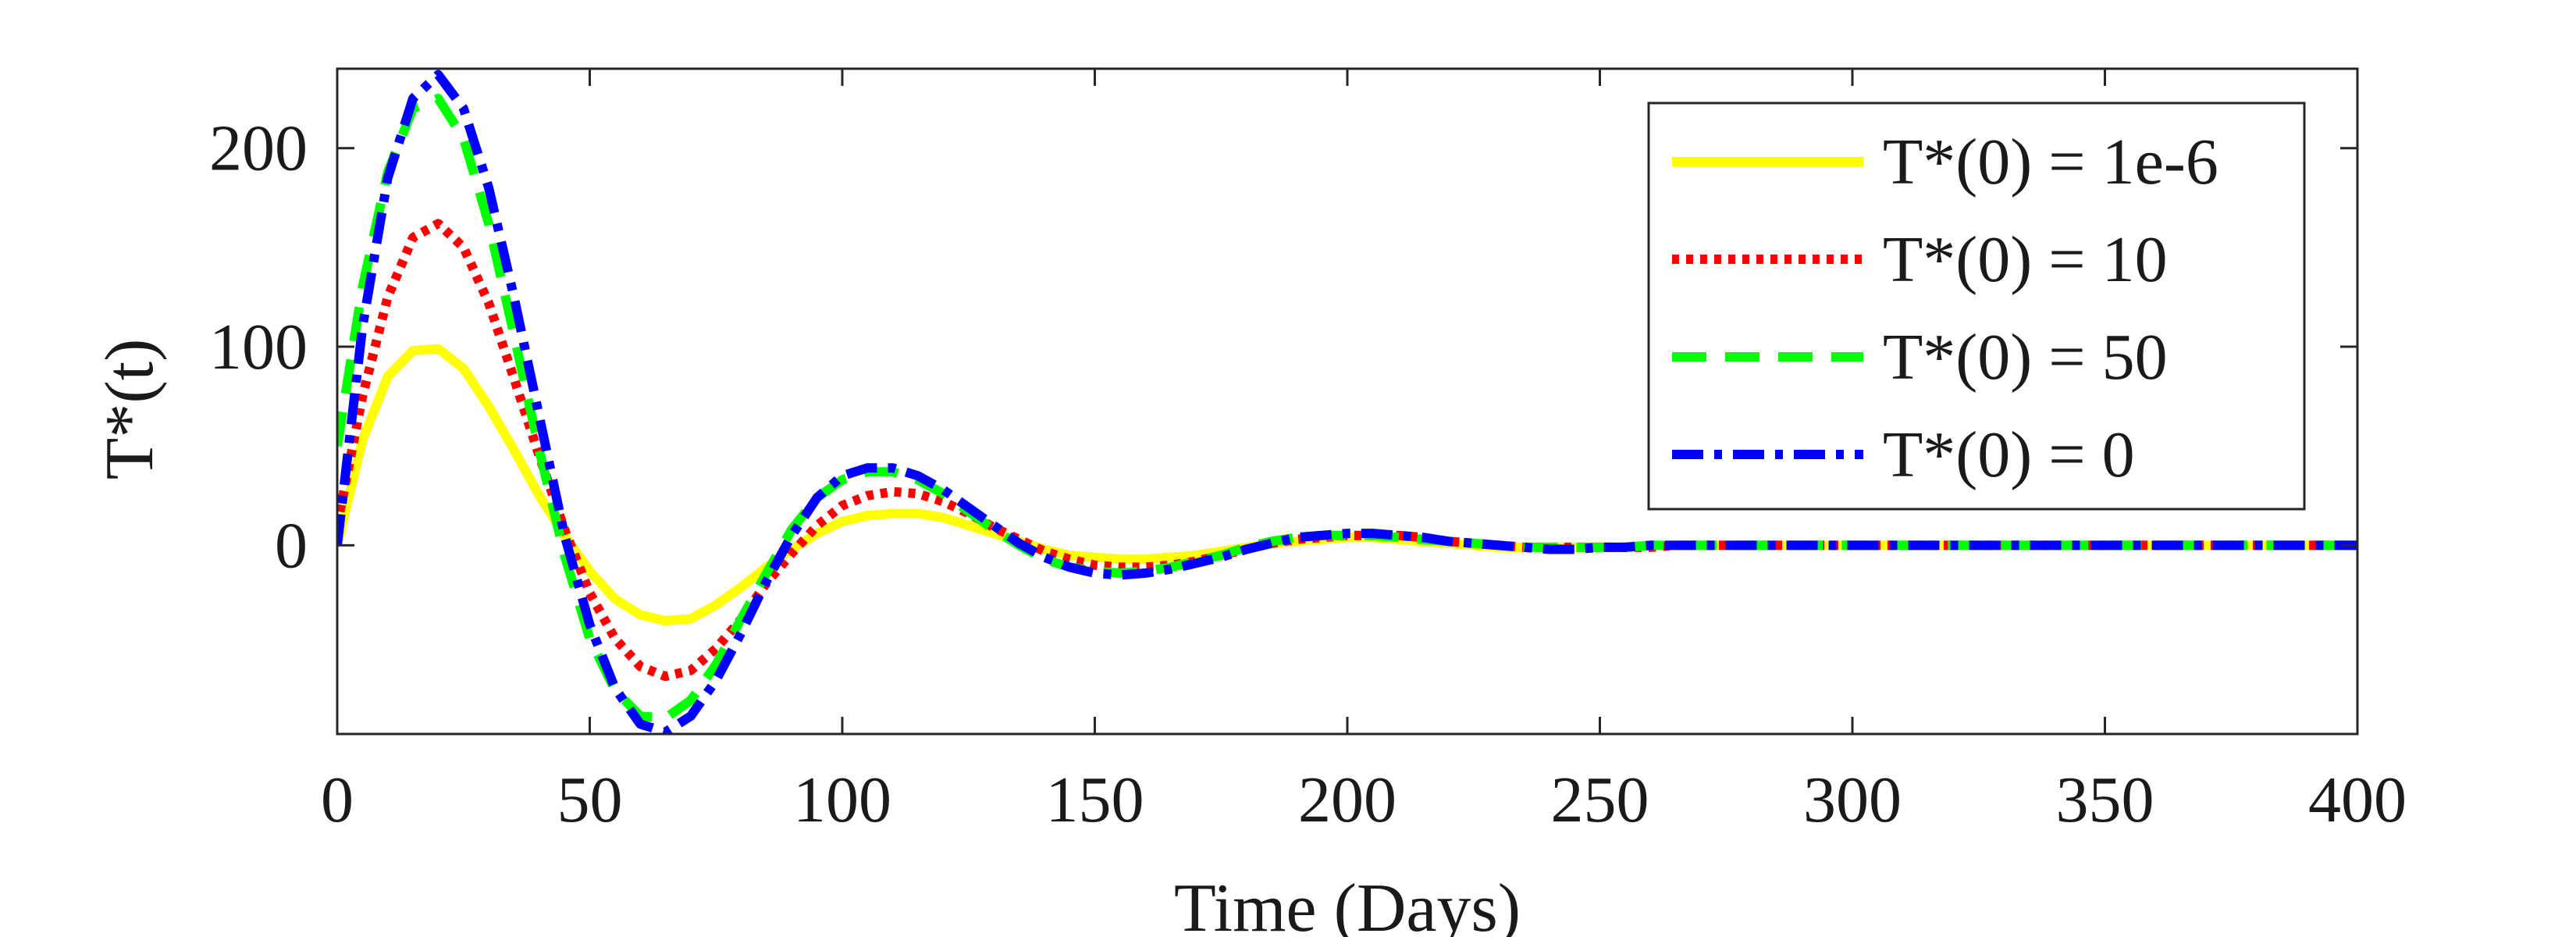 This screenshot has height=937, width=2576. Describe the element at coordinates (258, 148) in the screenshot. I see `y-tick-label: 200` at that location.